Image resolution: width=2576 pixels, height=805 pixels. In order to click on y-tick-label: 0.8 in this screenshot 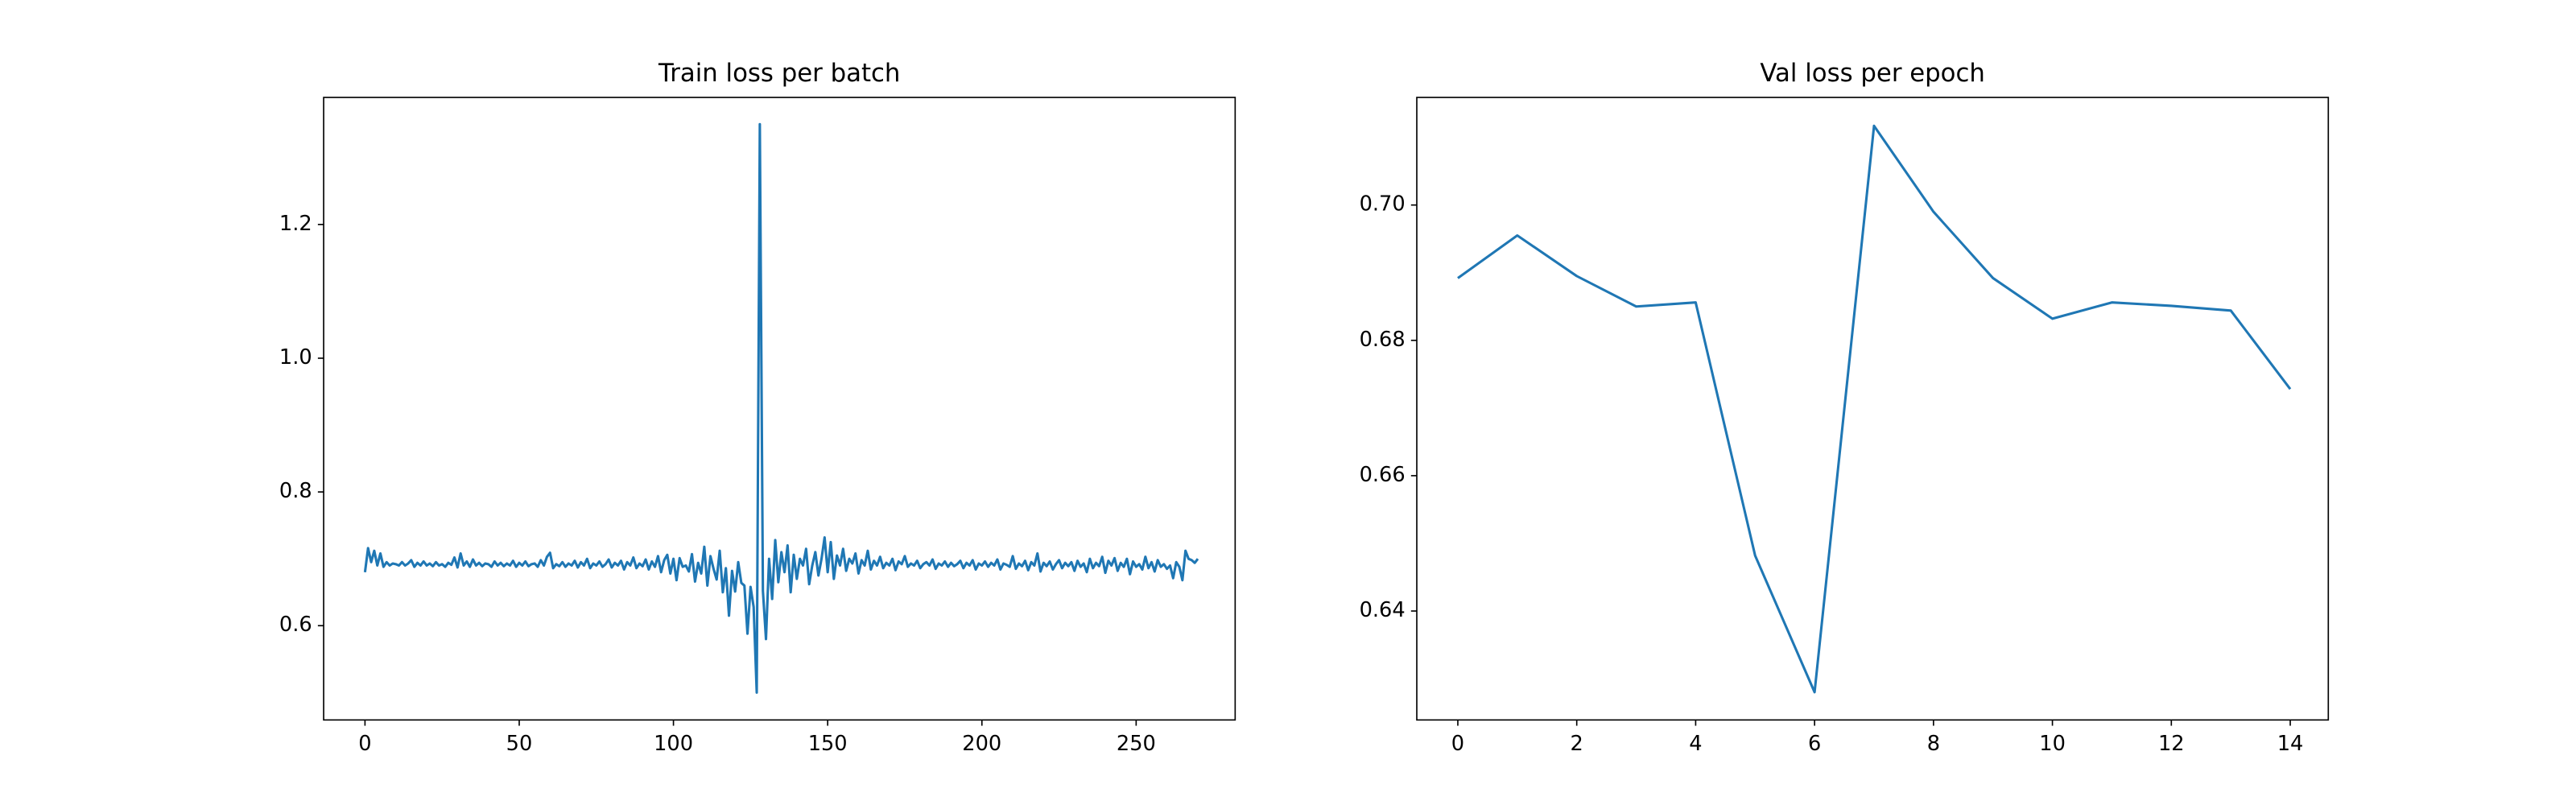, I will do `click(295, 491)`.